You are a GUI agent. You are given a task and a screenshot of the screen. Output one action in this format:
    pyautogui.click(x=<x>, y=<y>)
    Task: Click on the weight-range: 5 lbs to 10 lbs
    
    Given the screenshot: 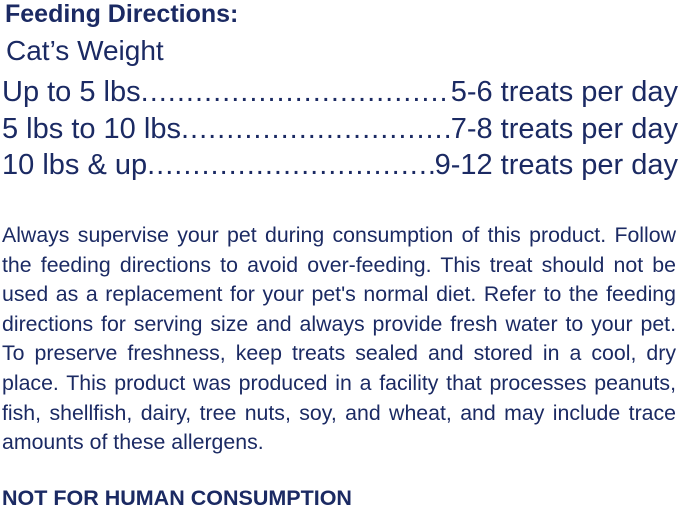 What is the action you would take?
    pyautogui.click(x=91, y=129)
    